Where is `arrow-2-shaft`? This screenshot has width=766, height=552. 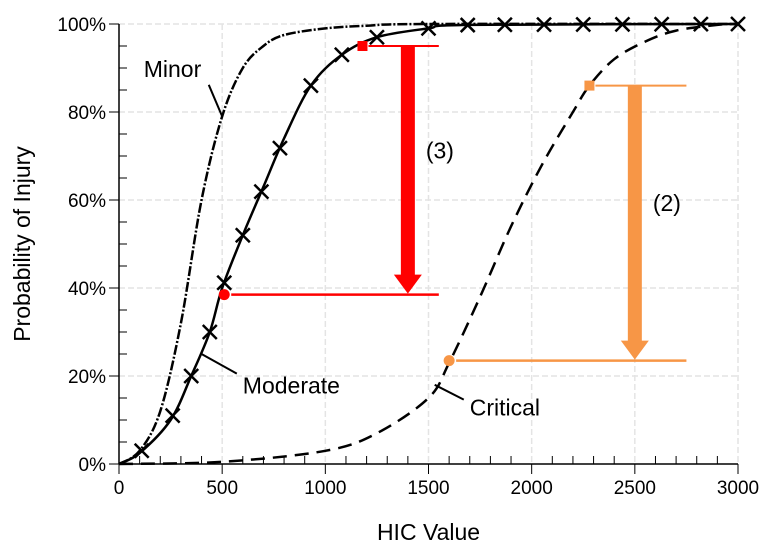 arrow-2-shaft is located at coordinates (634, 214).